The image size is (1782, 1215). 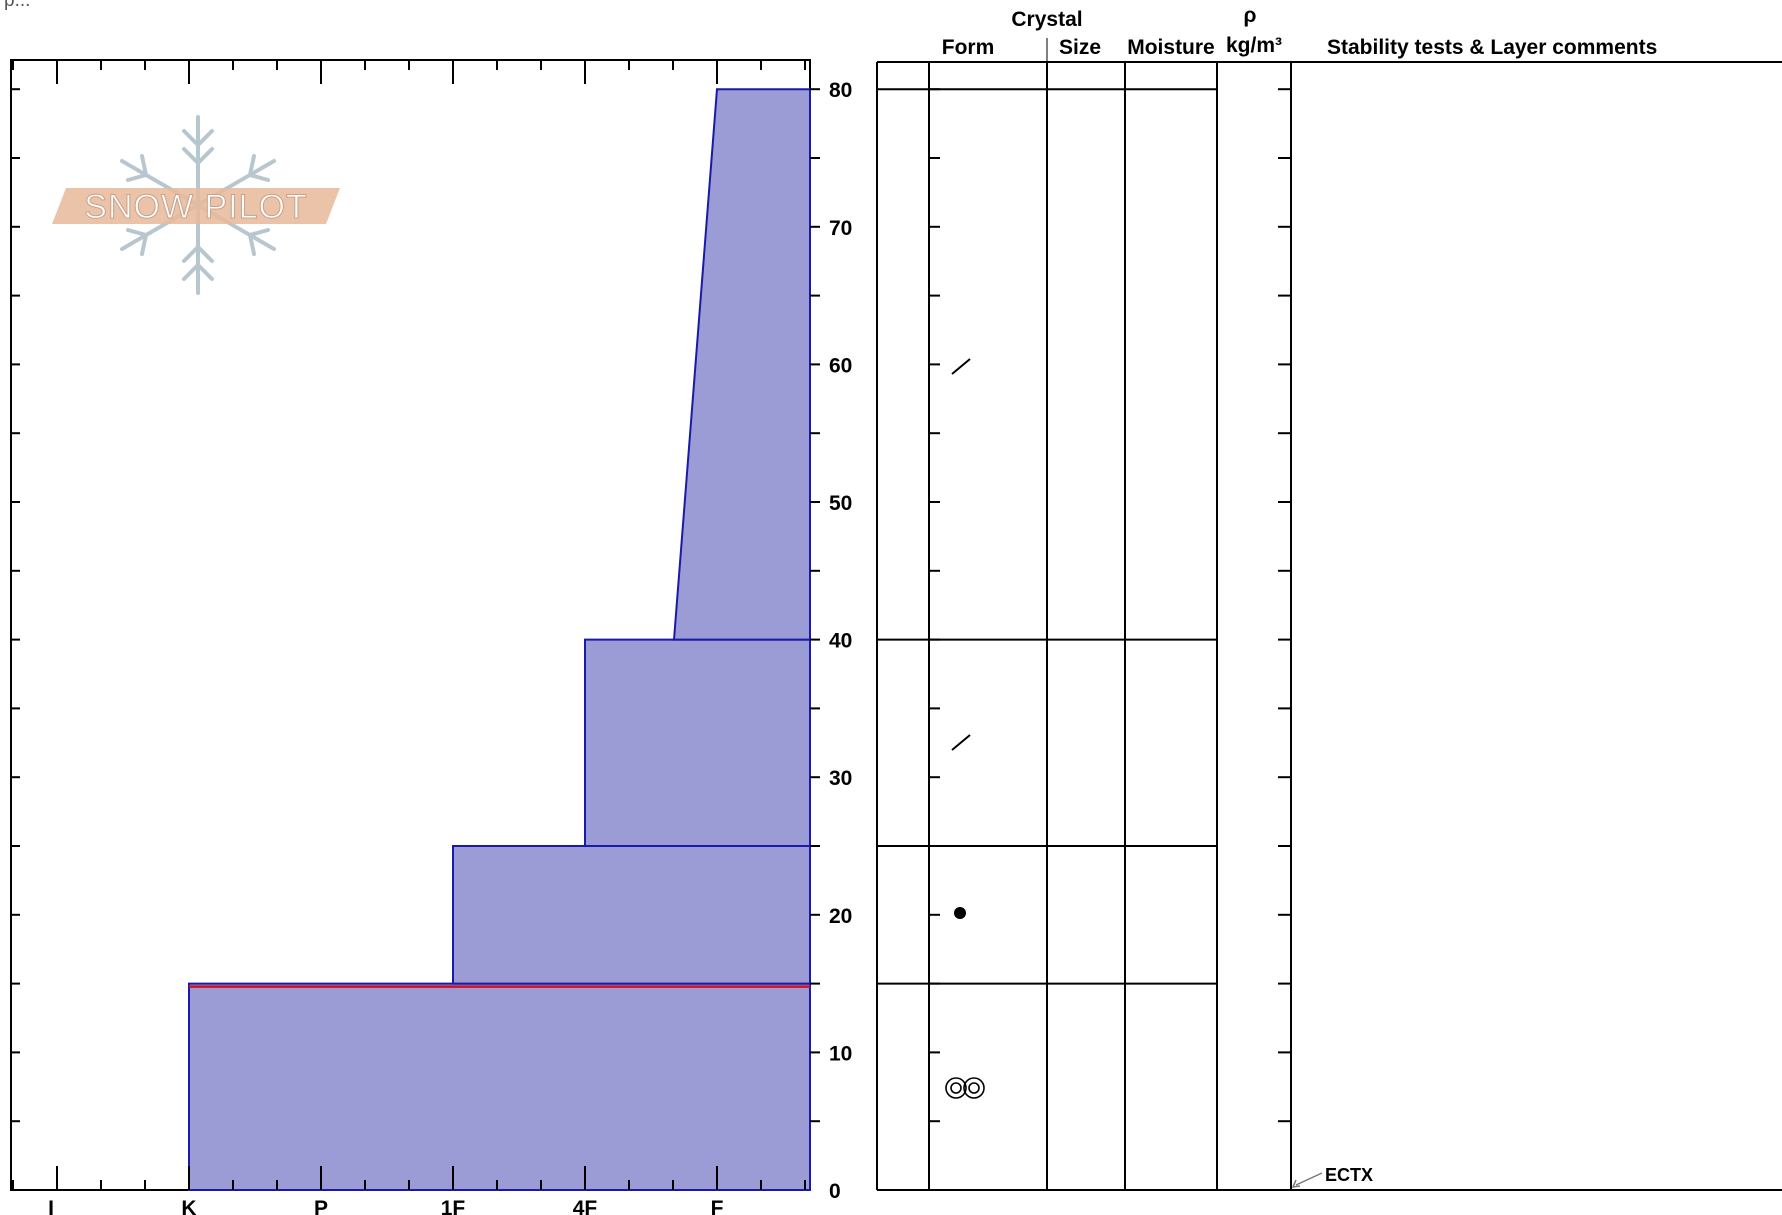 I want to click on header-rho: ρ, so click(x=1250, y=15).